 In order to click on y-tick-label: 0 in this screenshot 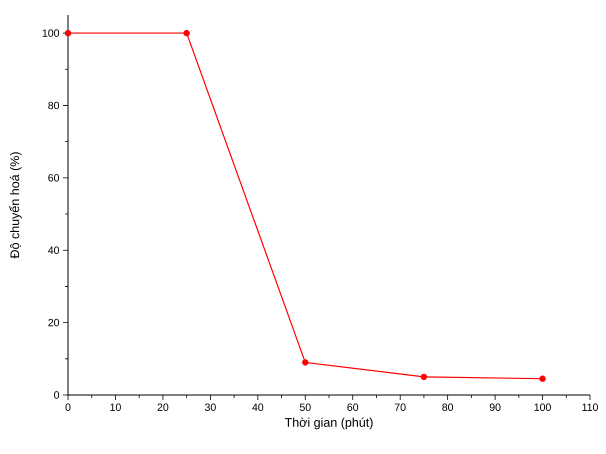, I will do `click(57, 395)`.